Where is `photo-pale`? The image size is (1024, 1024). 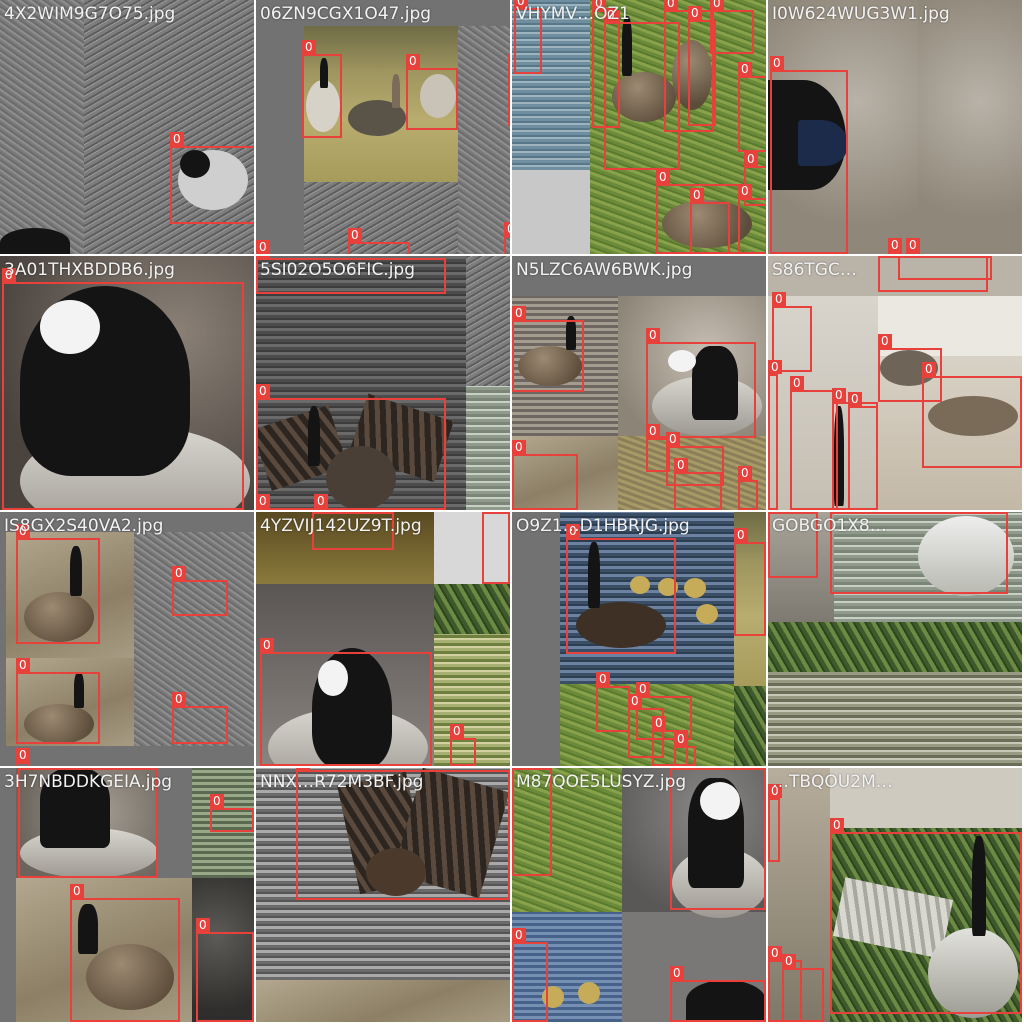 photo-pale is located at coordinates (950, 326).